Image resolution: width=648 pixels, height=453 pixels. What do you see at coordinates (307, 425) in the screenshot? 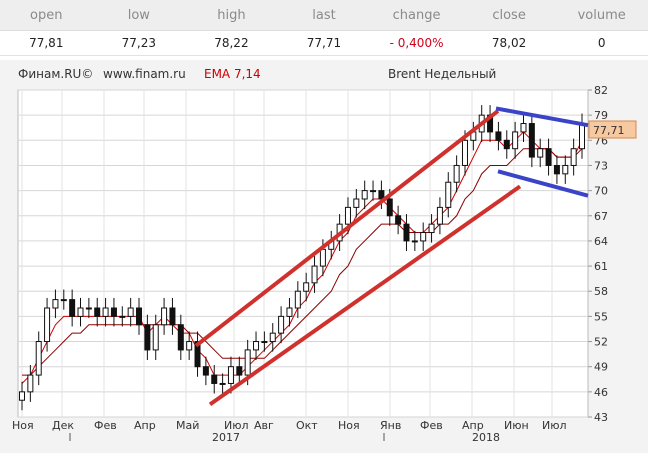
I see `x-tick-label: Окт` at bounding box center [307, 425].